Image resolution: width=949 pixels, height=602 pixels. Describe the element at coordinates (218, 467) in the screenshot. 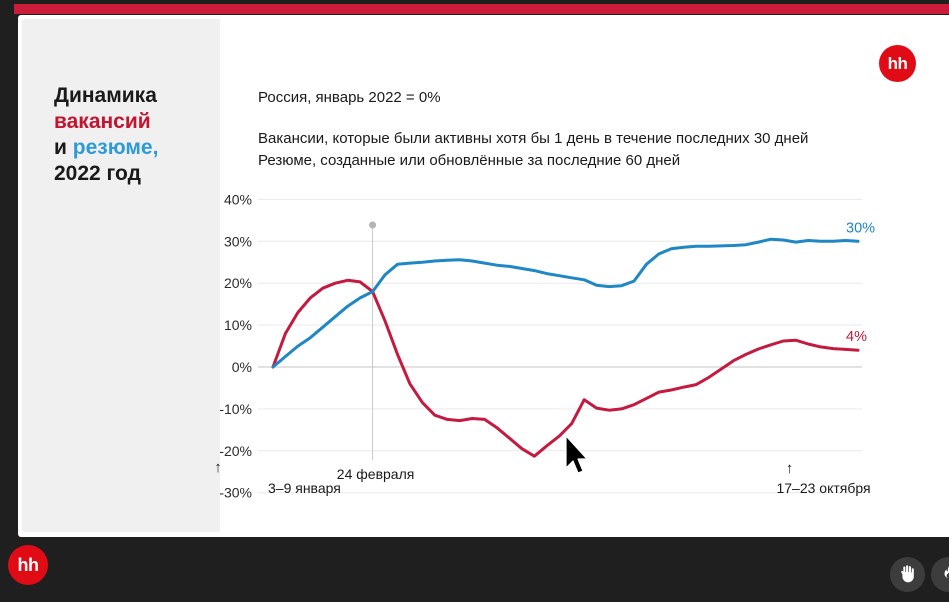

I see `start-up-arrow: ↑` at that location.